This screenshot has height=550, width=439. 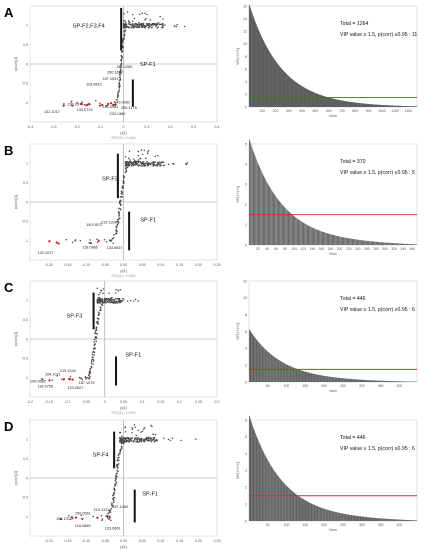 What do you see at coordinates (133, 355) in the screenshot?
I see `group-label: SP-F1` at bounding box center [133, 355].